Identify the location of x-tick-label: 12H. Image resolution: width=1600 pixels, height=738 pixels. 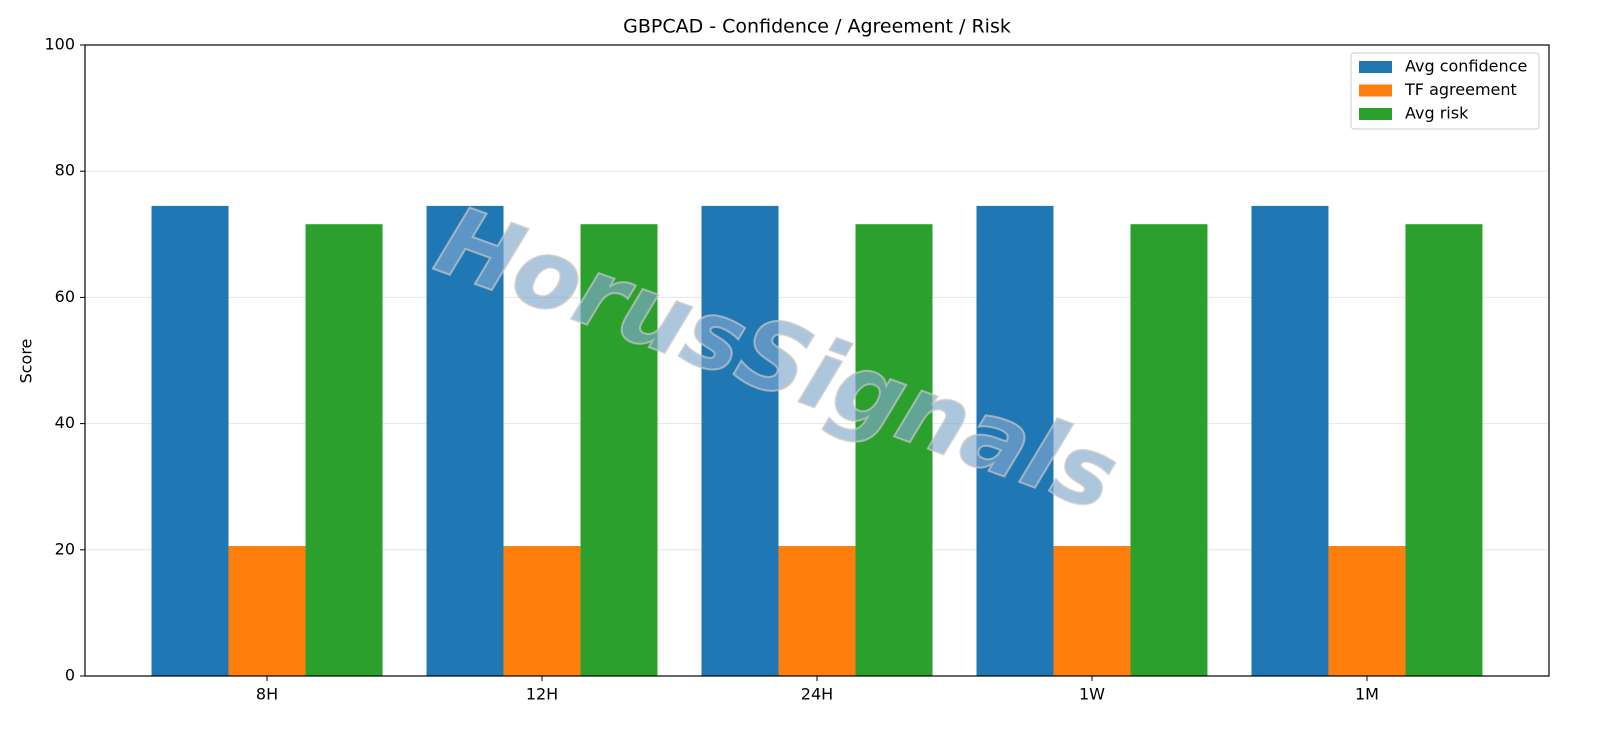
(542, 694).